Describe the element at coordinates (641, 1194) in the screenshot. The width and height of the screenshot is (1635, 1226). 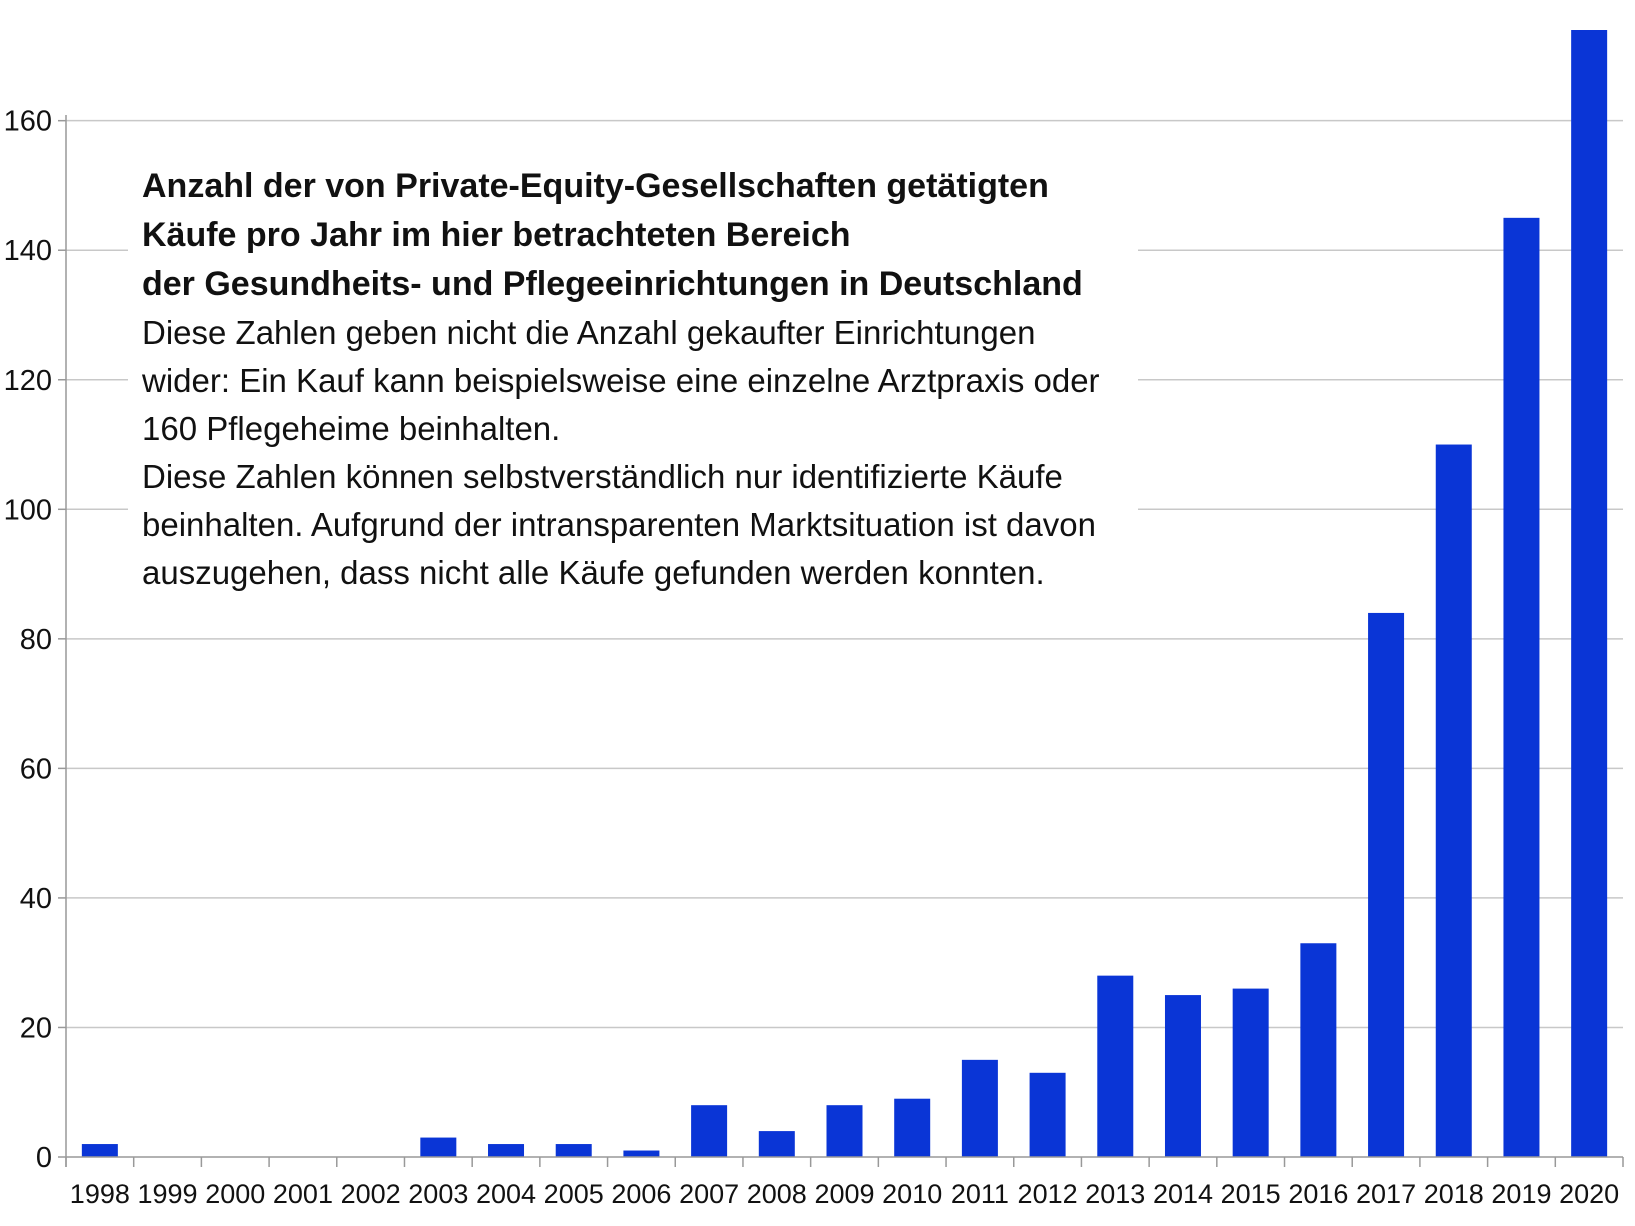
I see `x-tick-label: 2006` at that location.